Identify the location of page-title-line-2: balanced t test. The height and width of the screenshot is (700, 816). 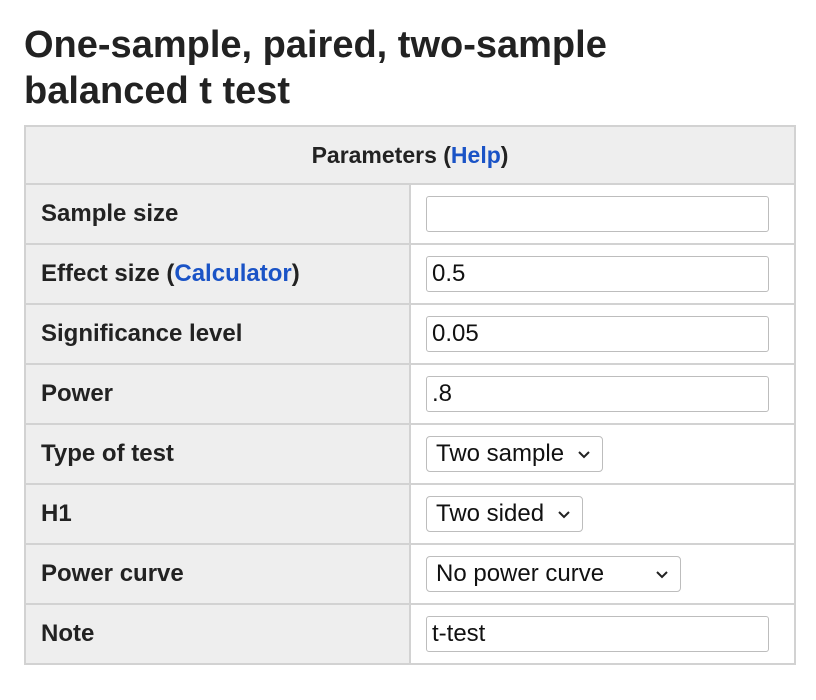
(157, 91).